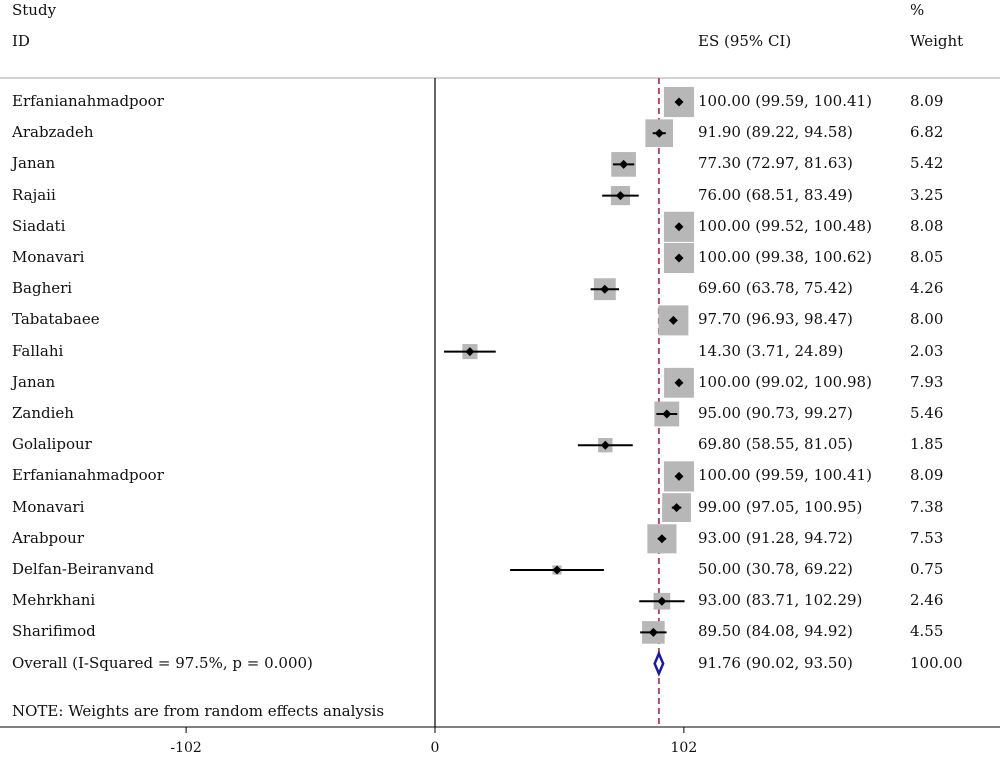 The image size is (1000, 763). Describe the element at coordinates (52, 444) in the screenshot. I see `study-name: Golalipour` at that location.